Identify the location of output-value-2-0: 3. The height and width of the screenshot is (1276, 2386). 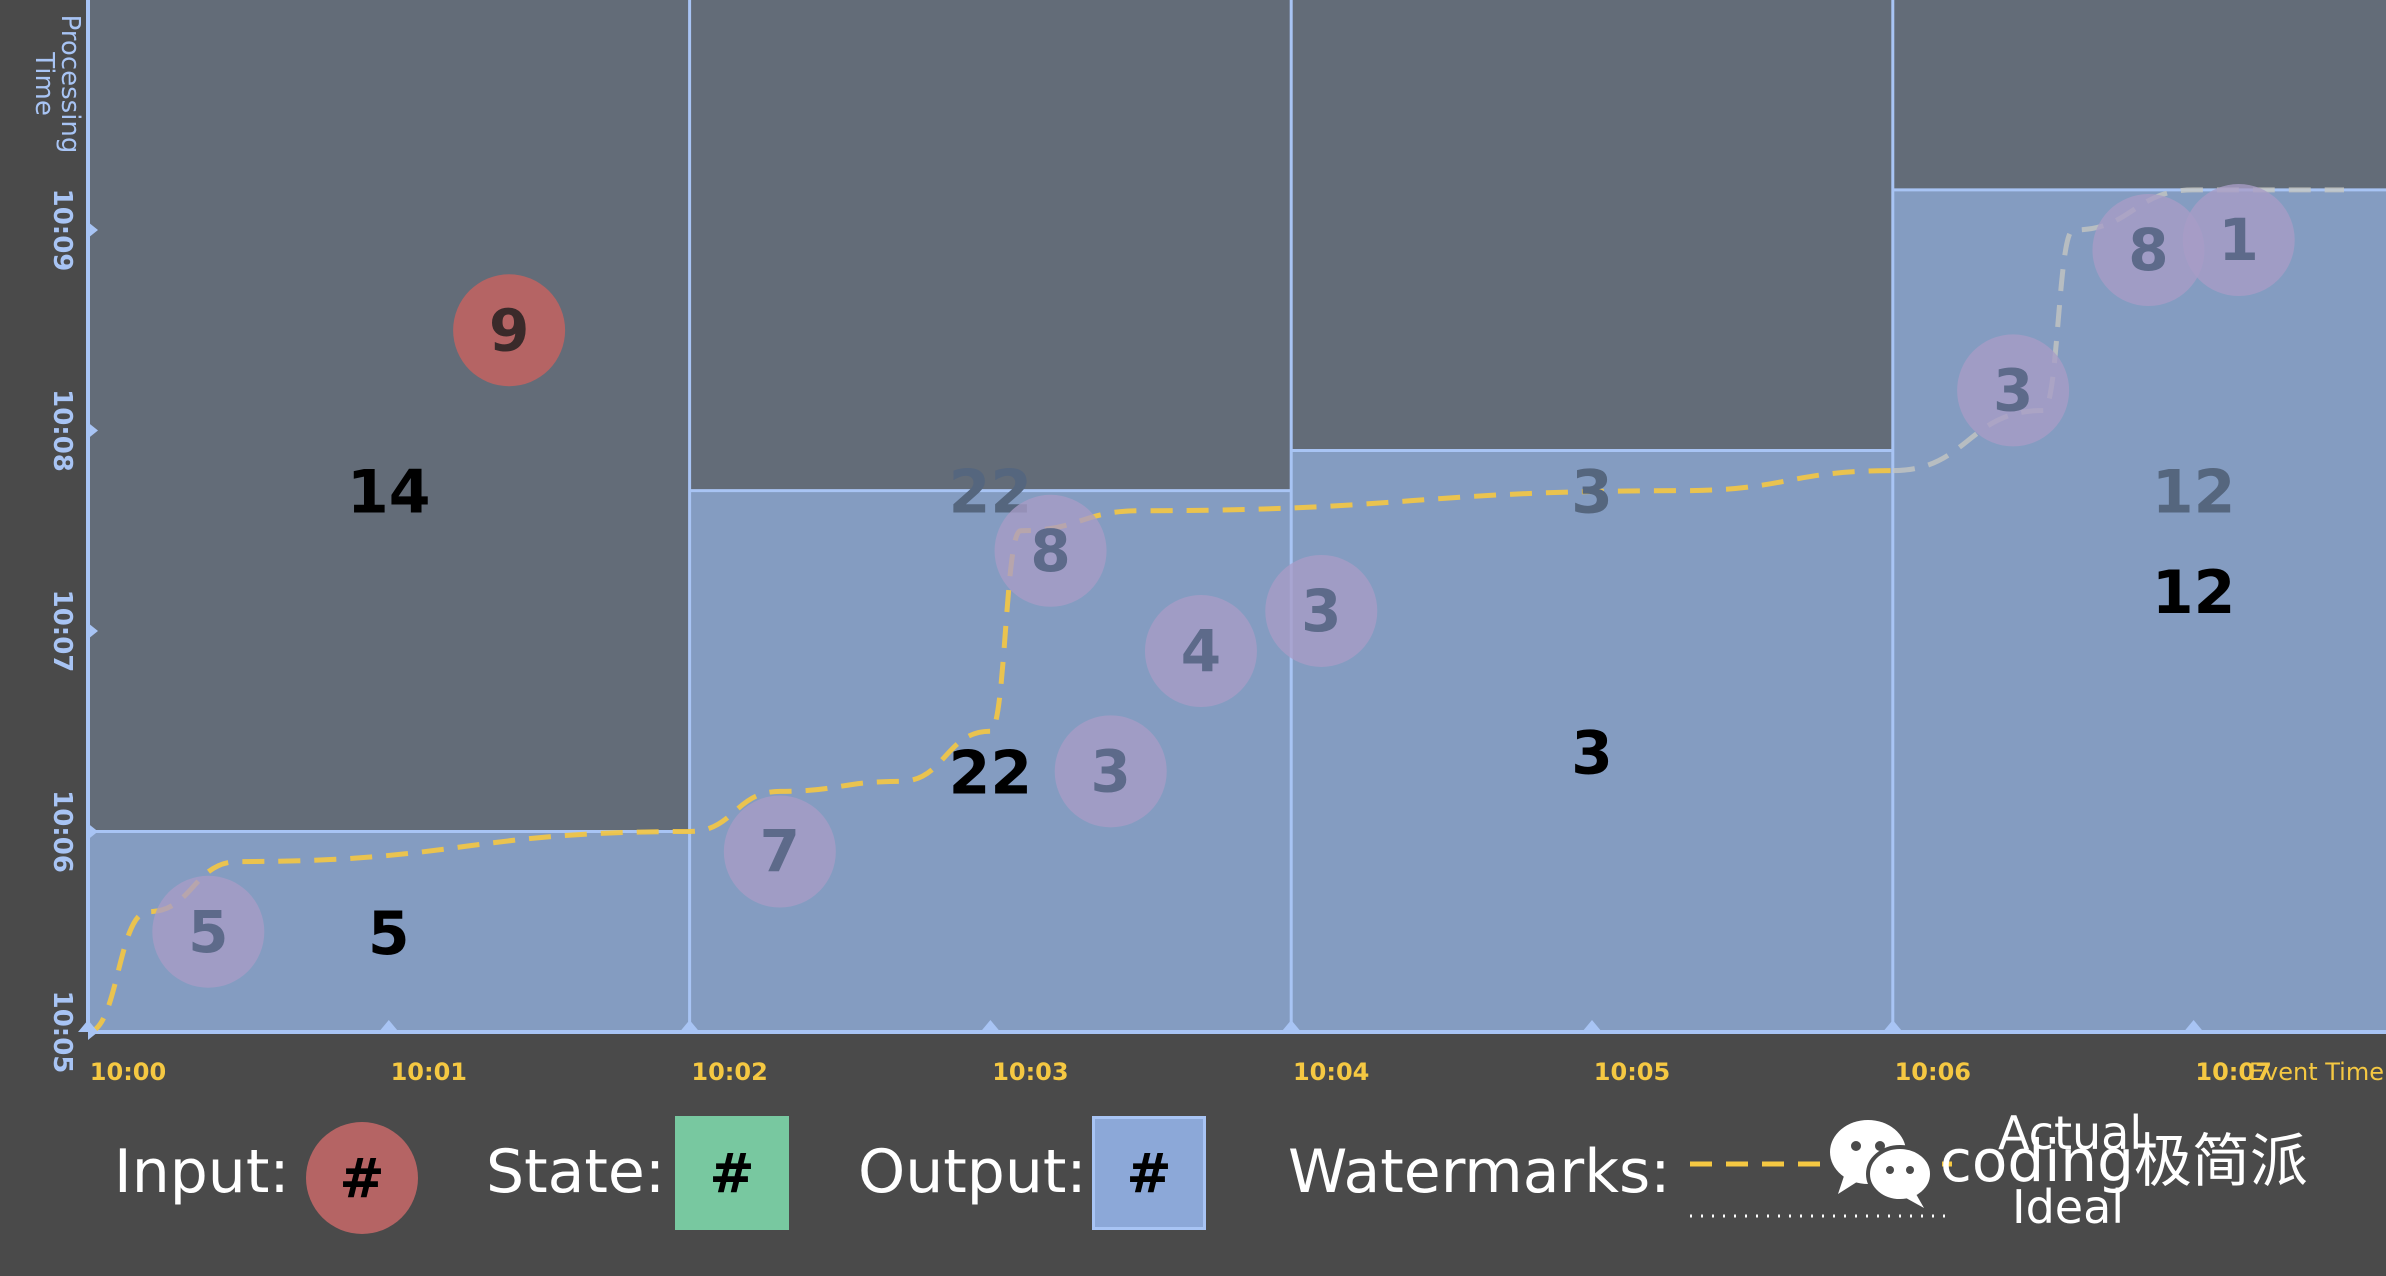
(1592, 493).